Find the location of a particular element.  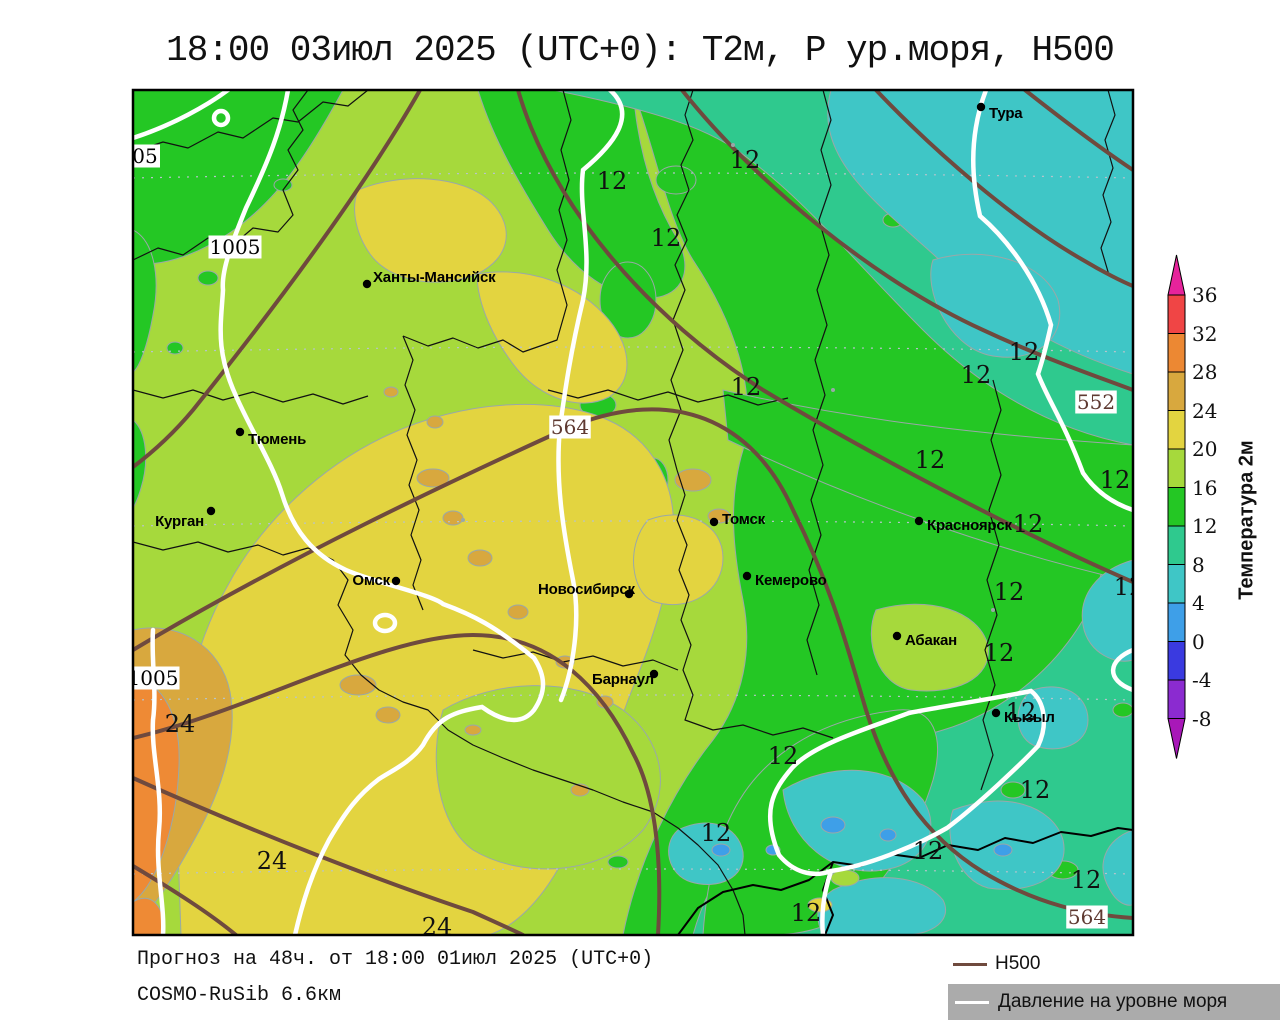

city-label-Новосибирск: Новосибирск is located at coordinates (587, 589).